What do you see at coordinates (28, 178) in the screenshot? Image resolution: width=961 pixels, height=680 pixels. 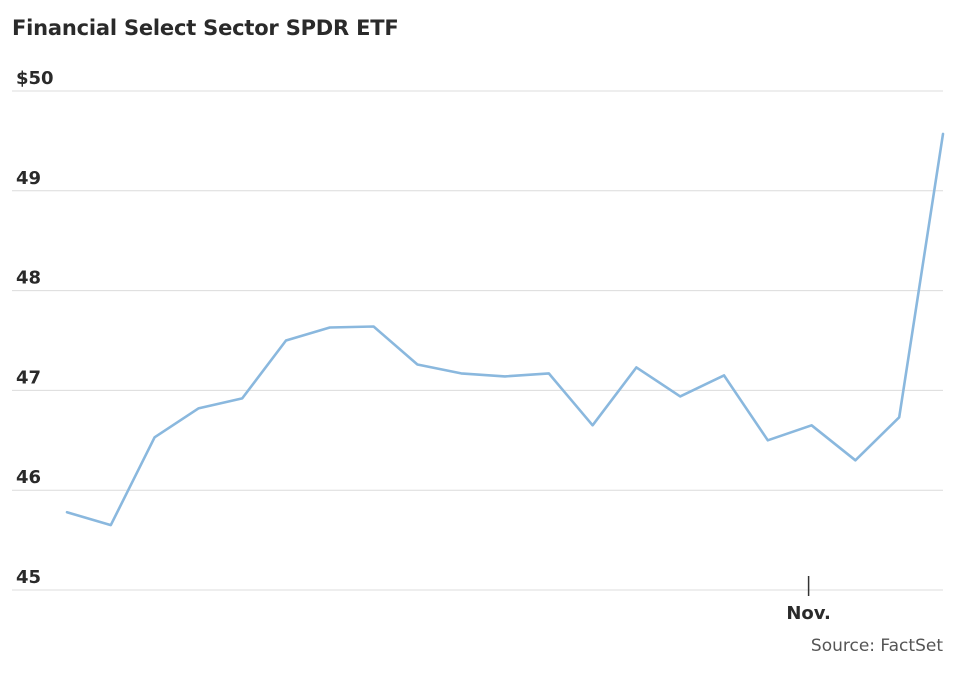 I see `y-tick-label: 49` at bounding box center [28, 178].